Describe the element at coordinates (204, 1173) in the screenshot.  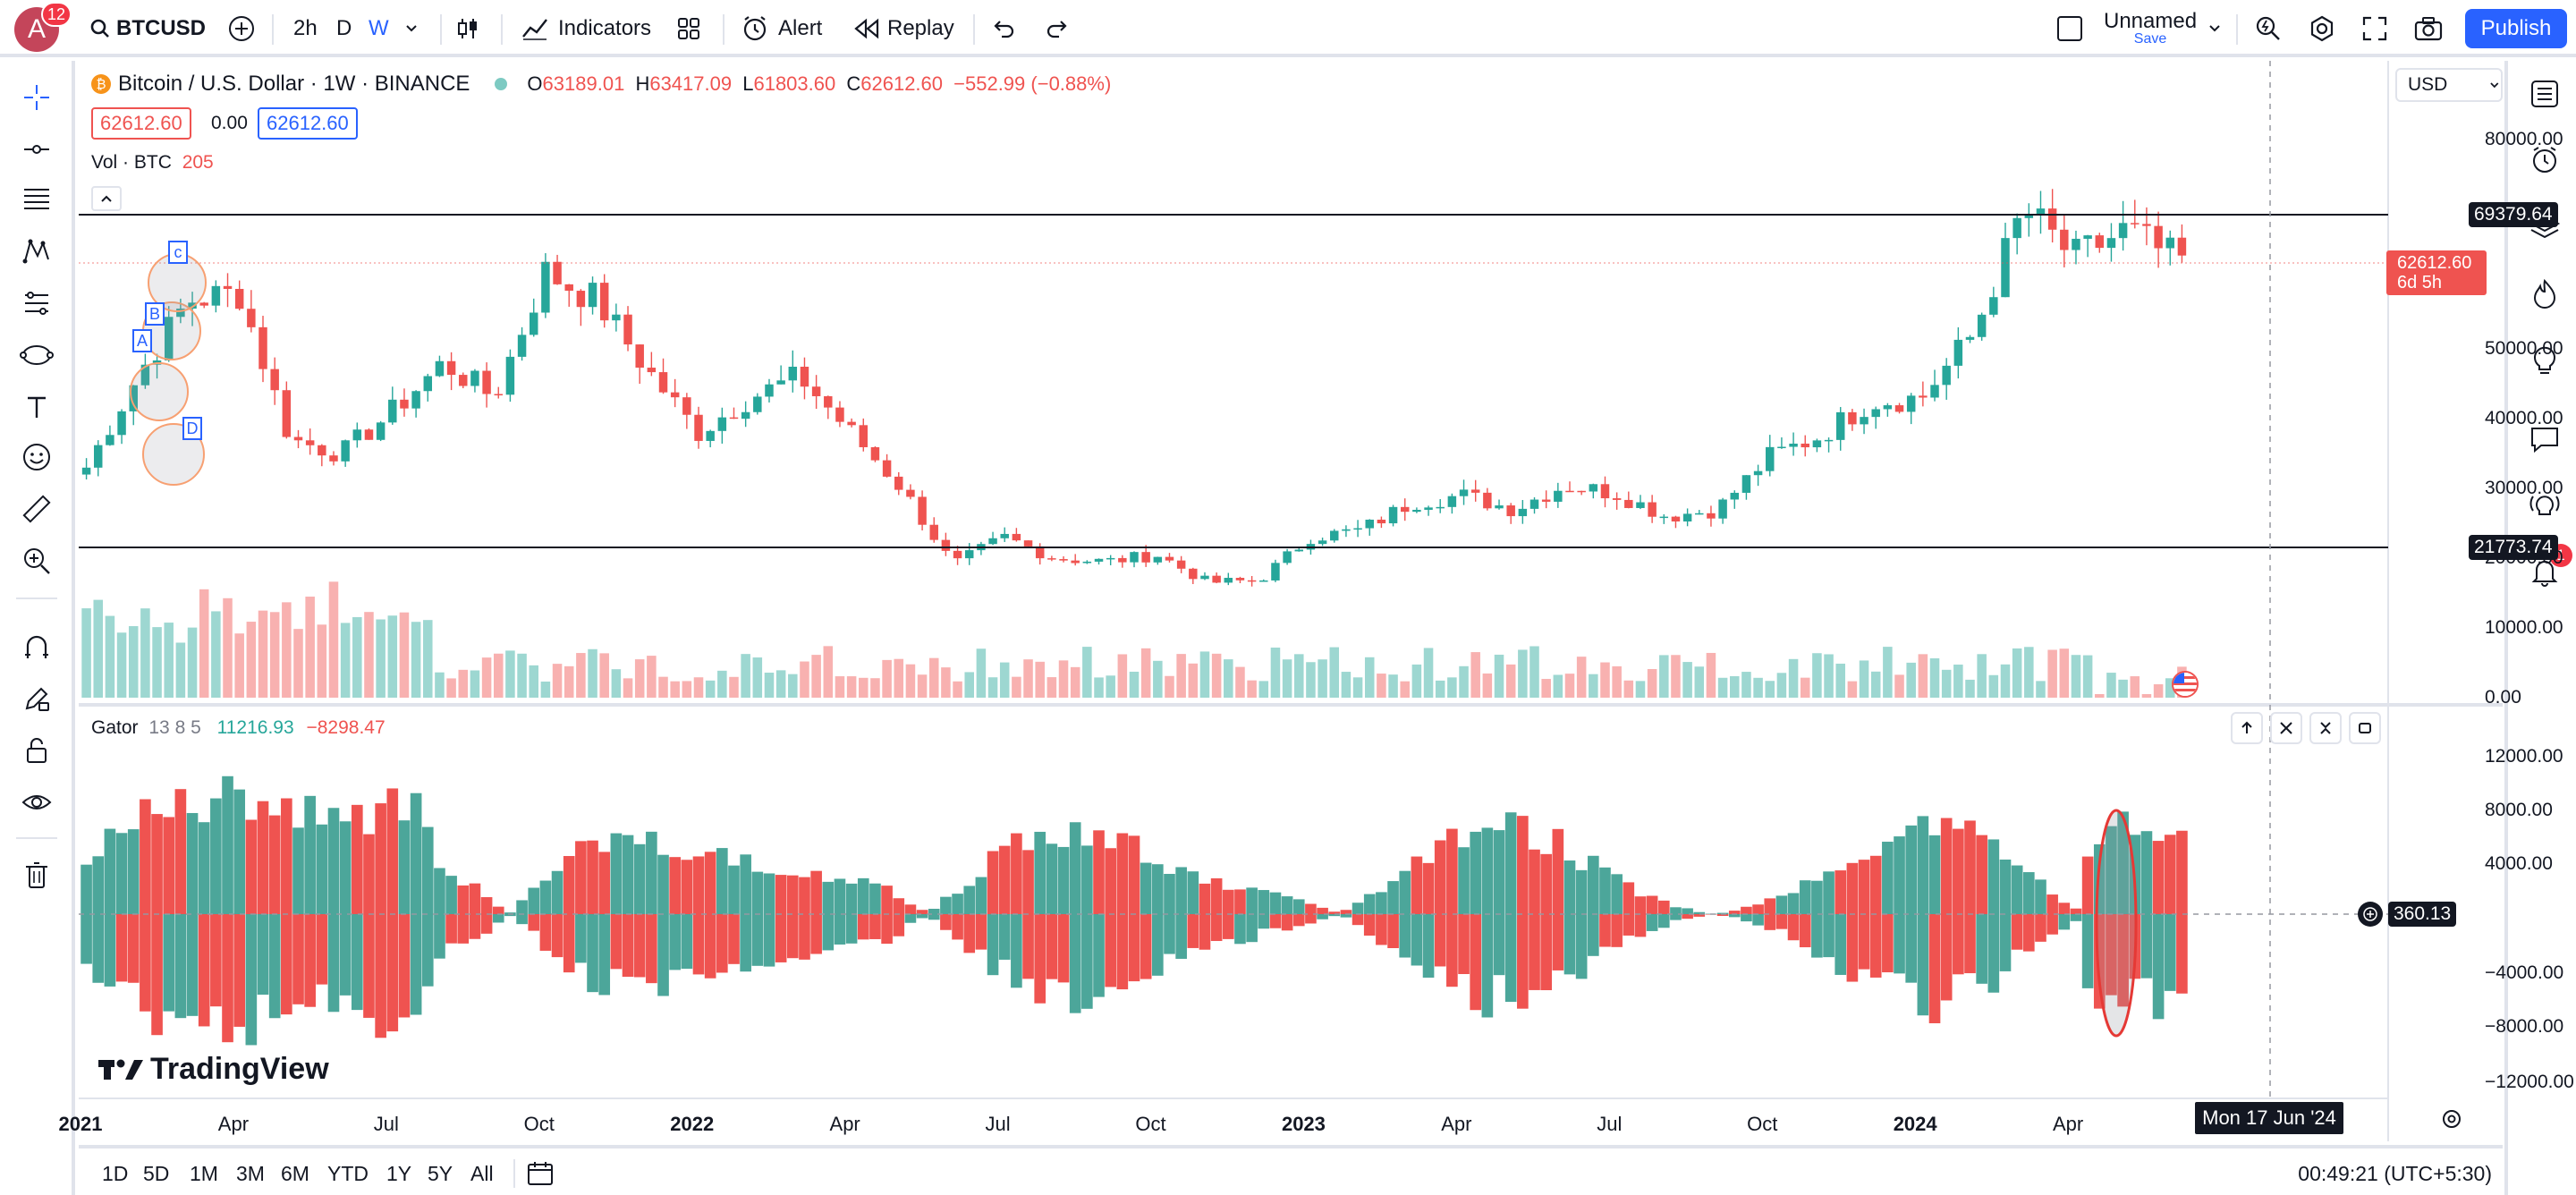
I see `range-1m: 1M` at that location.